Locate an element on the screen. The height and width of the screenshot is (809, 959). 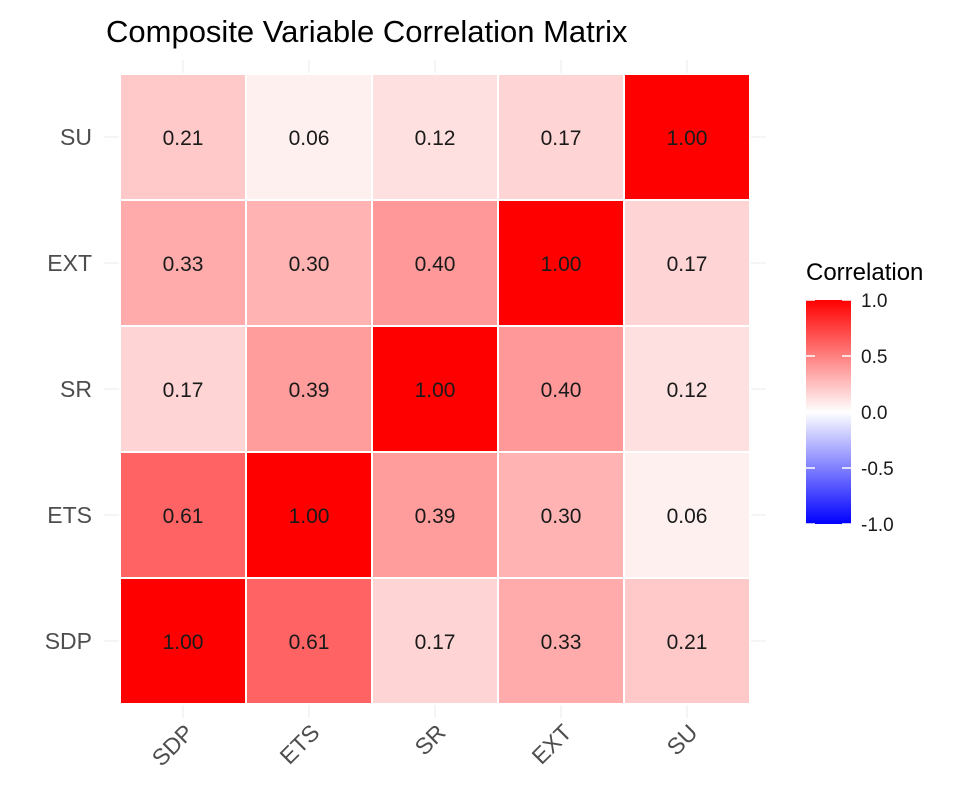
legend: Correlation 1.0 0.5 0.0 -0.5 -1.0 is located at coordinates (864, 397).